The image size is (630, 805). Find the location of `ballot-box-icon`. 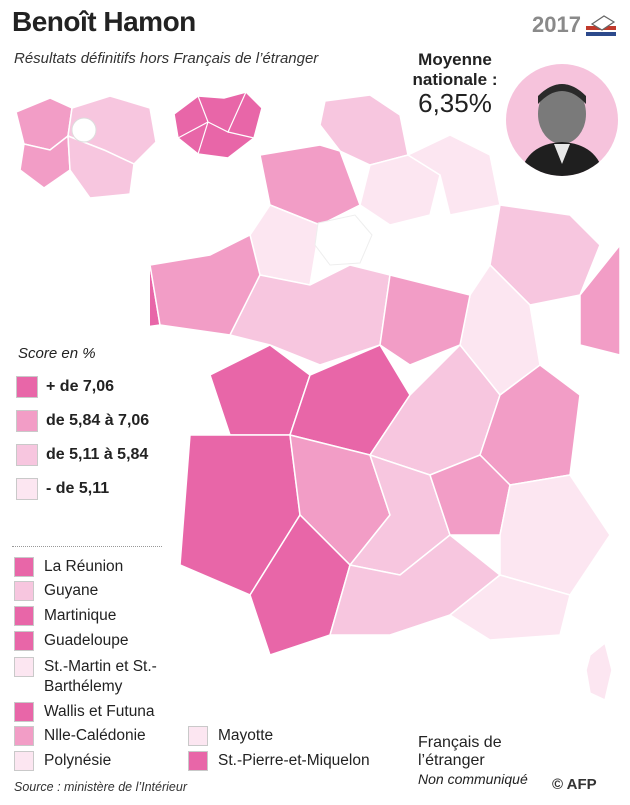

ballot-box-icon is located at coordinates (601, 25).